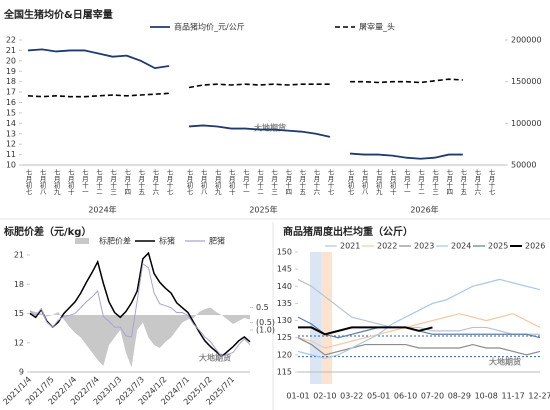 This screenshot has height=410, width=550. What do you see at coordinates (11, 123) in the screenshot?
I see `y-tick-label: 14` at bounding box center [11, 123].